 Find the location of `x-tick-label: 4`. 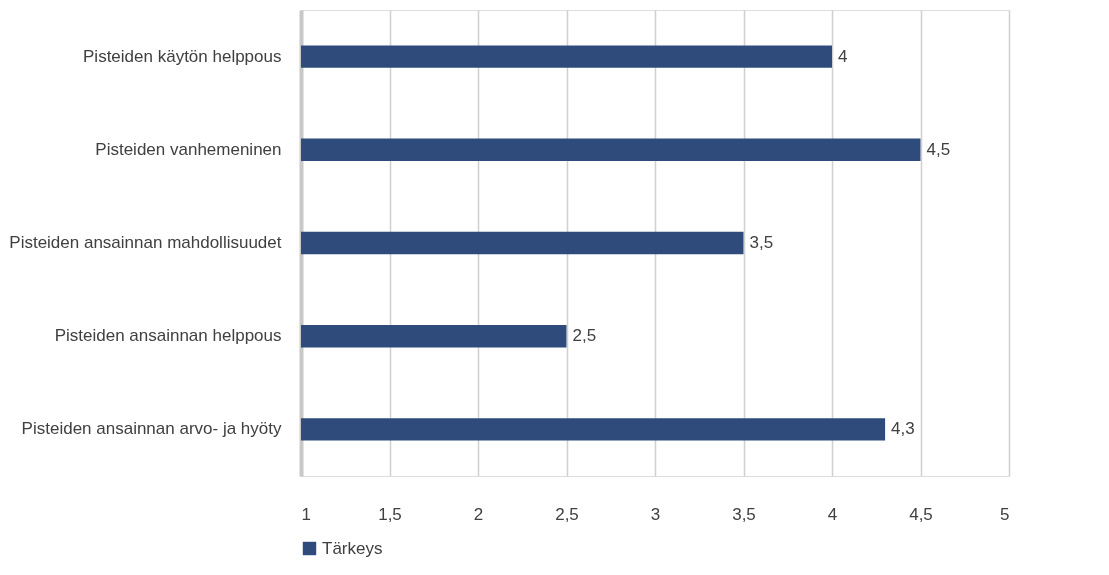

x-tick-label: 4 is located at coordinates (832, 514).